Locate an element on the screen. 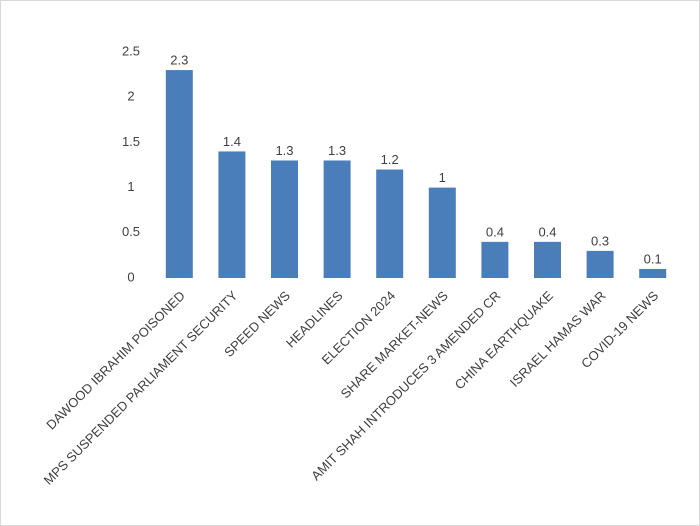 Image resolution: width=700 pixels, height=526 pixels. data-label: 1.4 is located at coordinates (232, 141).